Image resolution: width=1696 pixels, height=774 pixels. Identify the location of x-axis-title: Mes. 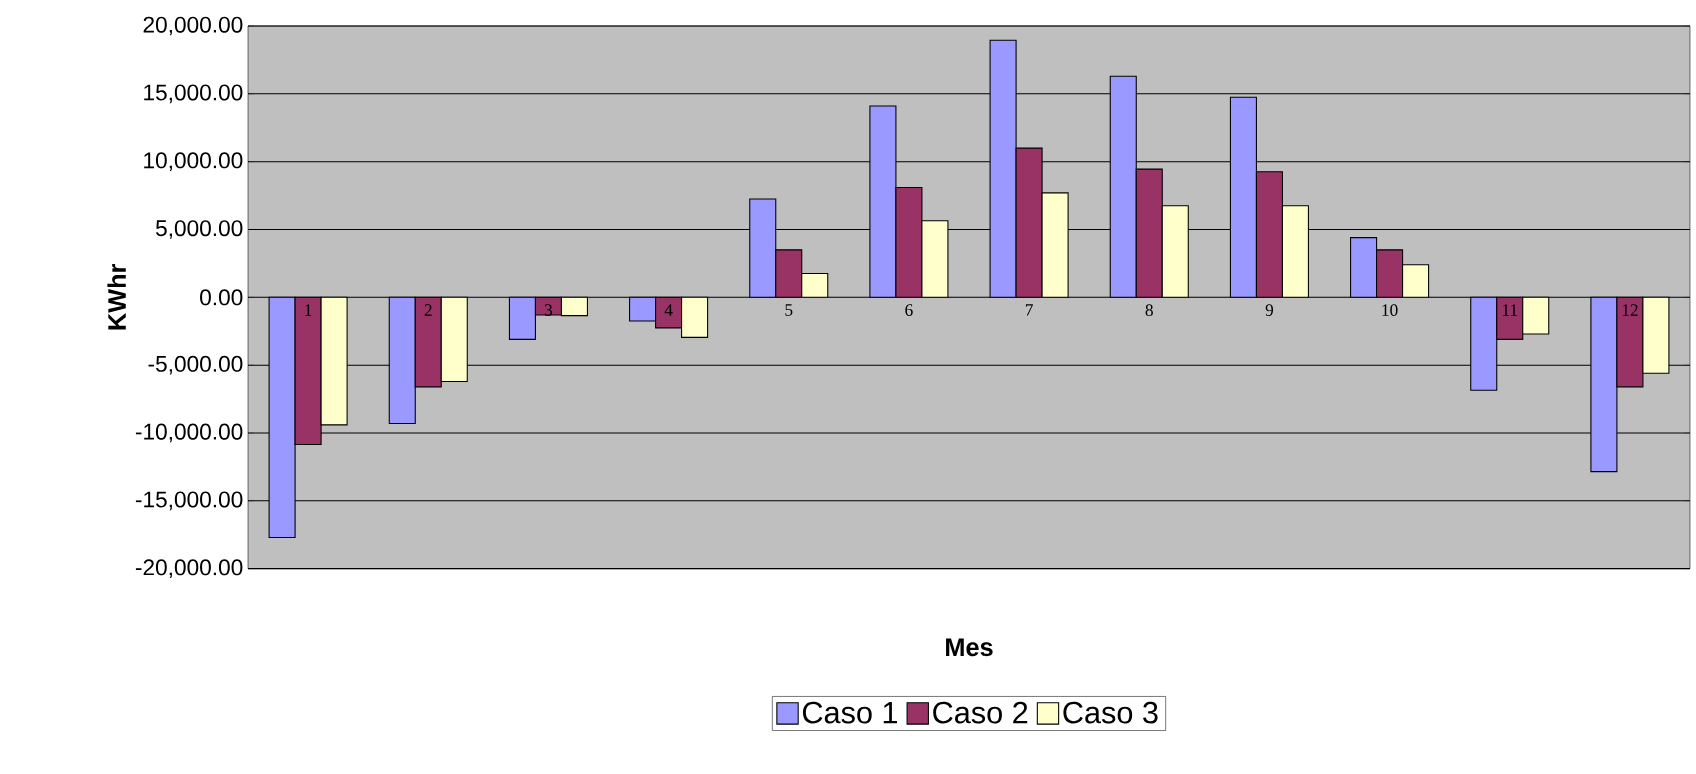
(969, 647).